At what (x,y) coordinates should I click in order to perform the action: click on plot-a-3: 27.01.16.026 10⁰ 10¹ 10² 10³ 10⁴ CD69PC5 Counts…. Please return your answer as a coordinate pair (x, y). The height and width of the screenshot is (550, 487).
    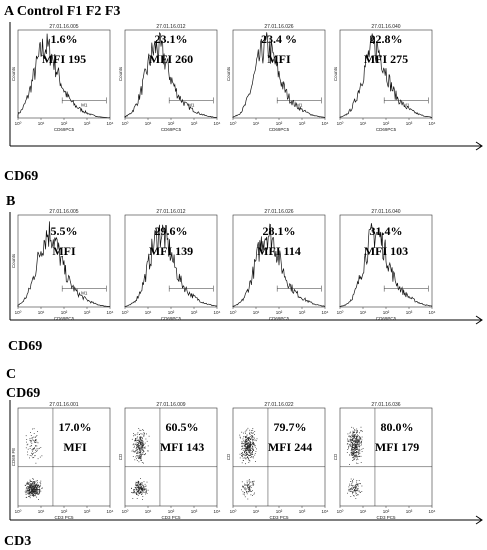
    Looking at the image, I should click on (277, 78).